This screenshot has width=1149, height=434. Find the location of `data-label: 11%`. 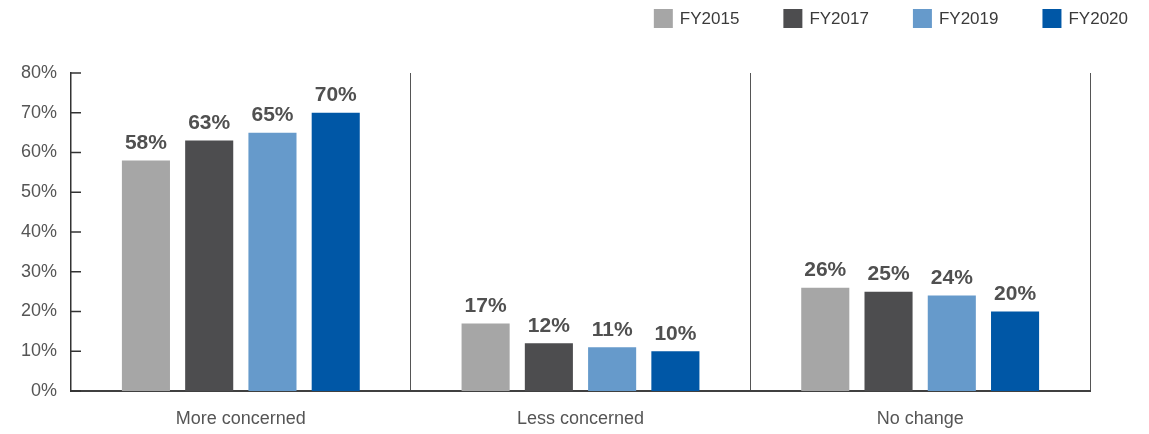

data-label: 11% is located at coordinates (612, 328).